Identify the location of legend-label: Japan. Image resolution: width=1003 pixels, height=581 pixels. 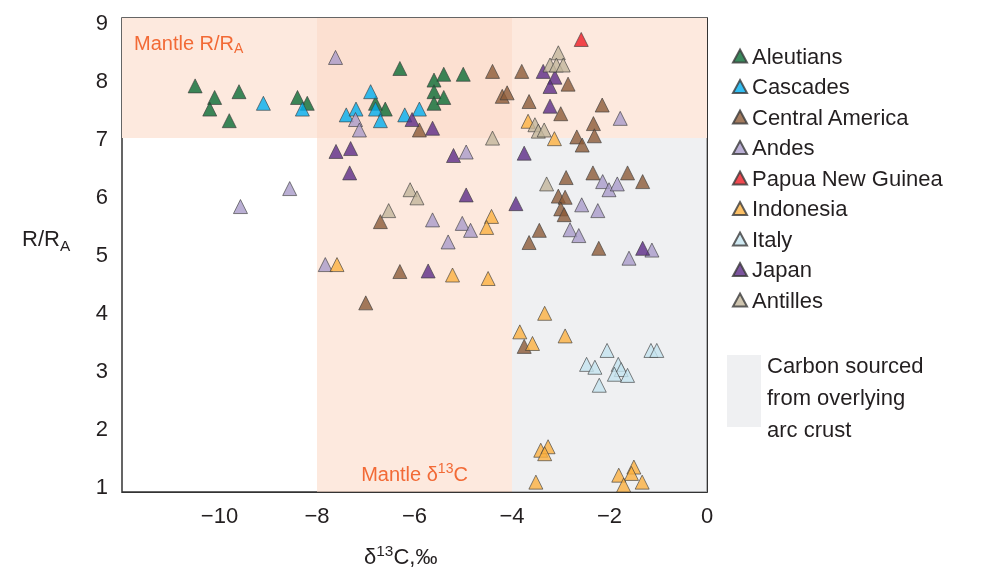
(782, 269).